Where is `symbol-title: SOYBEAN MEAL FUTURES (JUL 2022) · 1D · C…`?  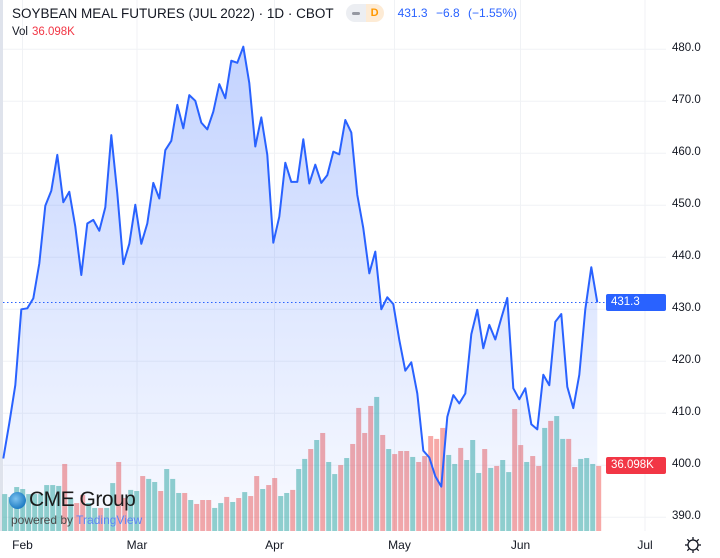
symbol-title: SOYBEAN MEAL FUTURES (JUL 2022) · 1D · C… is located at coordinates (173, 13).